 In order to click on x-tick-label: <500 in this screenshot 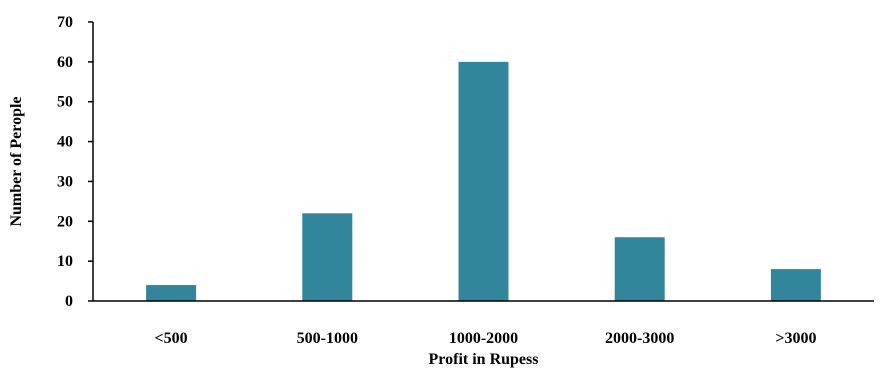, I will do `click(171, 338)`.